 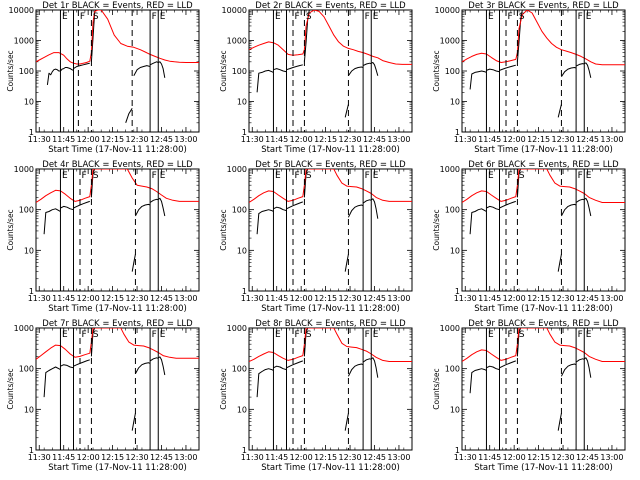 What do you see at coordinates (117, 324) in the screenshot?
I see `chart-title: Det 7r BLACK = Events, RED = LLD` at bounding box center [117, 324].